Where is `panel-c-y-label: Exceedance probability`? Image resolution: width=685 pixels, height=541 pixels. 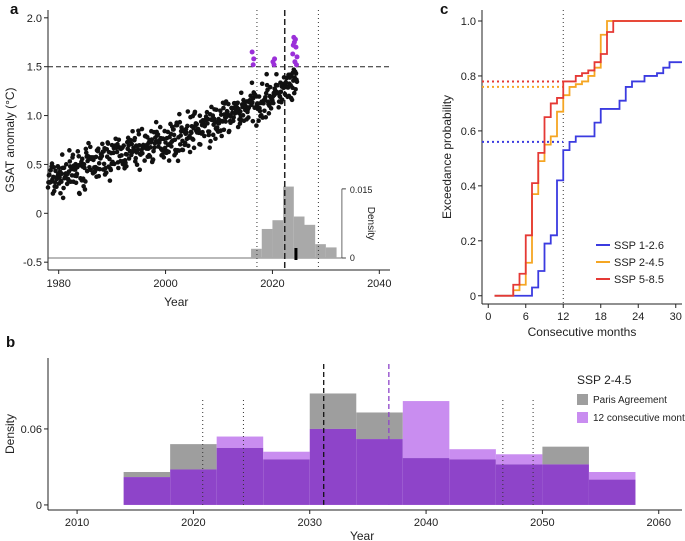 panel-c-y-label: Exceedance probability is located at coordinates (447, 157).